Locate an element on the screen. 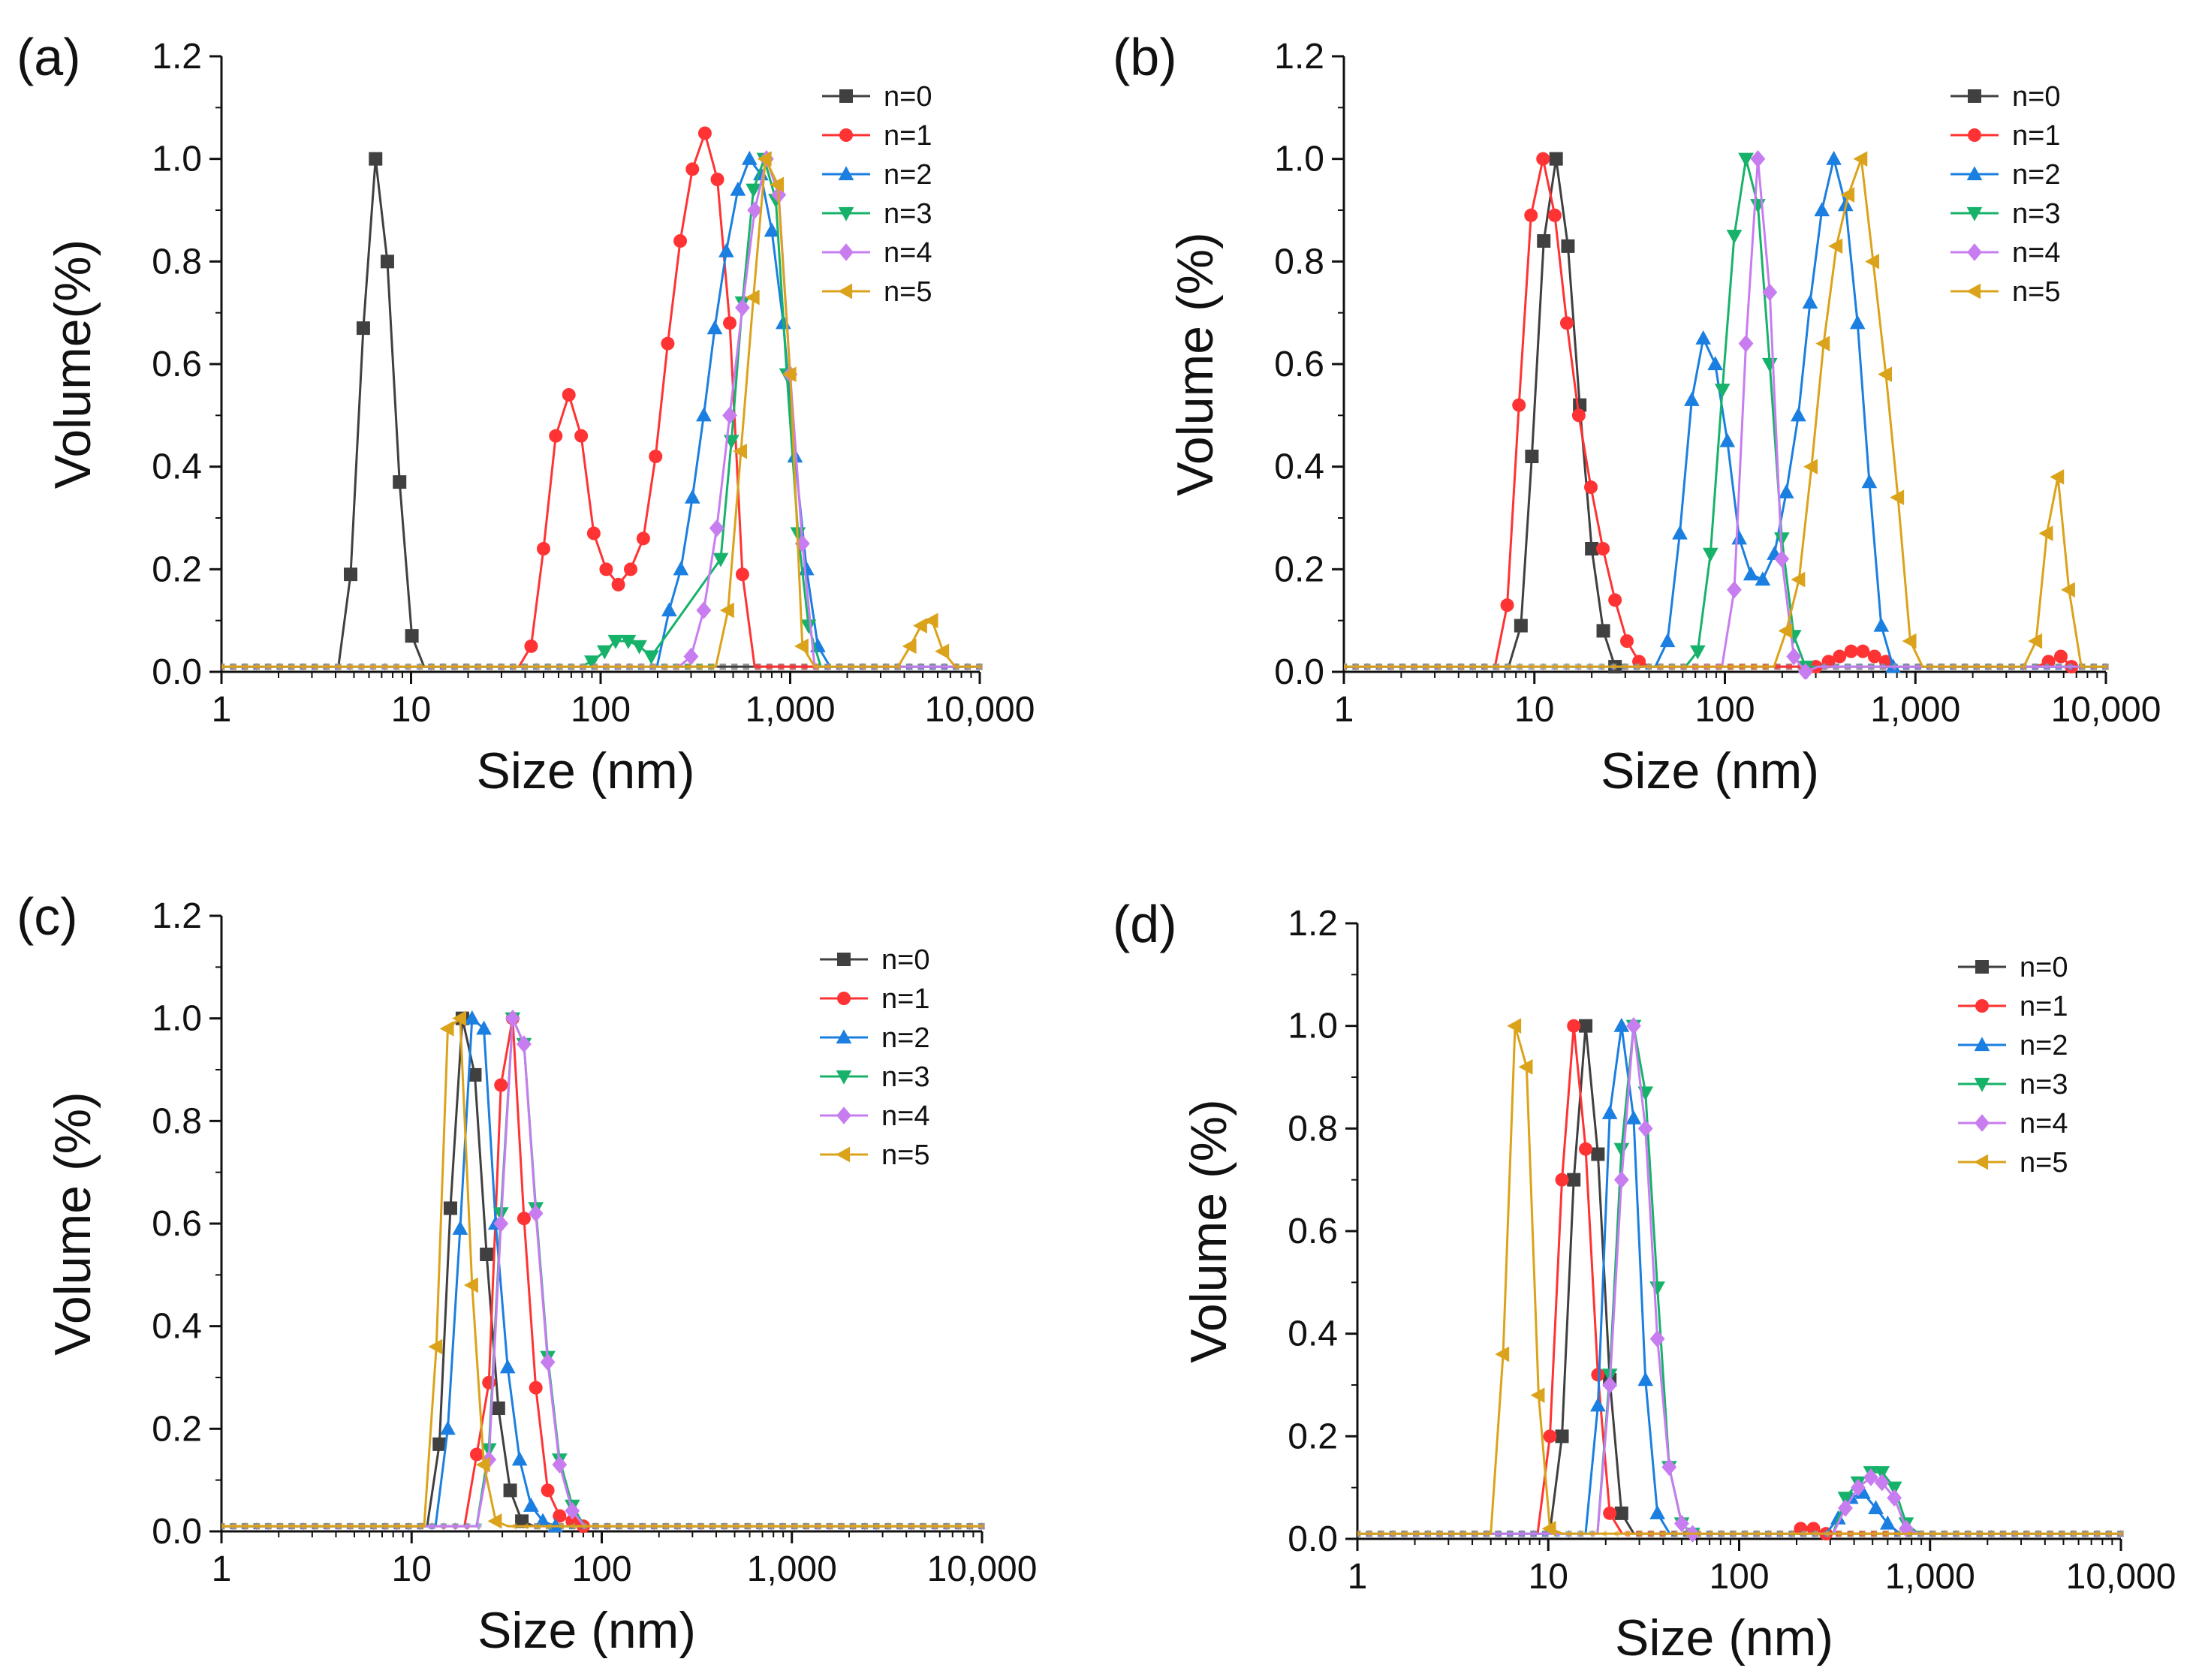  panel-d-legend-item: n=5 is located at coordinates (2013, 1163).